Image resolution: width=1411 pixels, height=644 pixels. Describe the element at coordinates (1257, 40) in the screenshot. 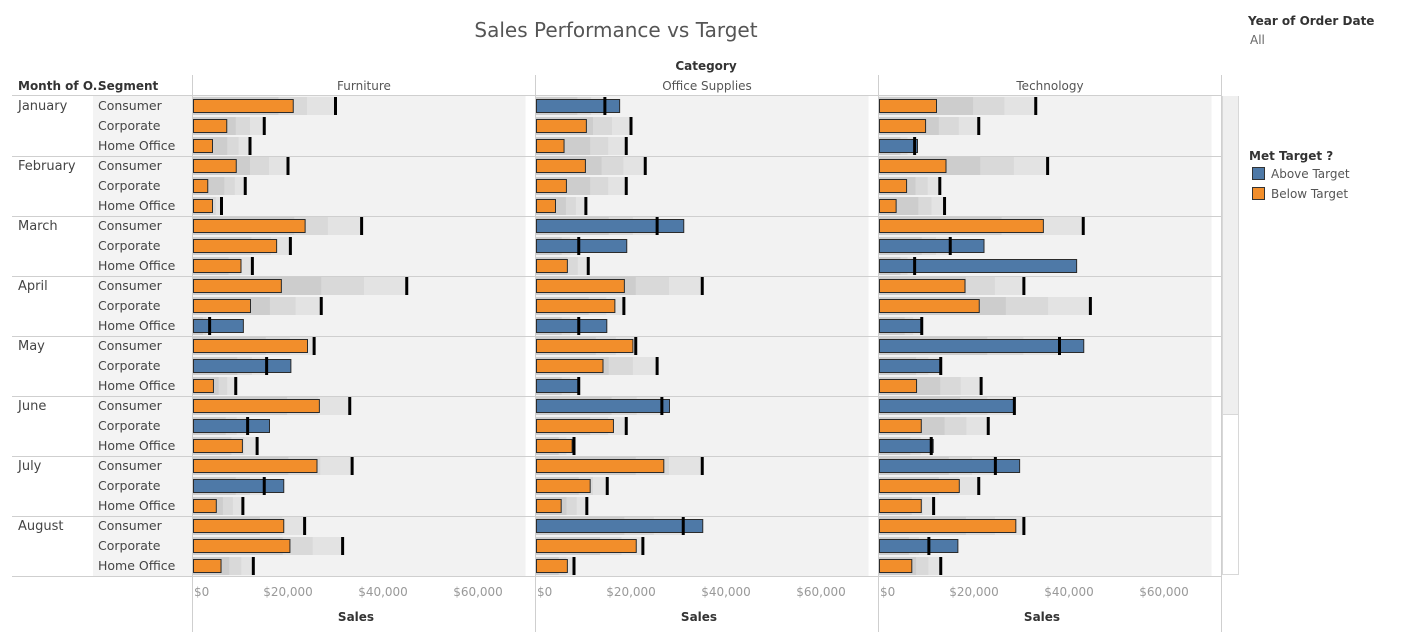

I see `year-filter-value: All` at that location.